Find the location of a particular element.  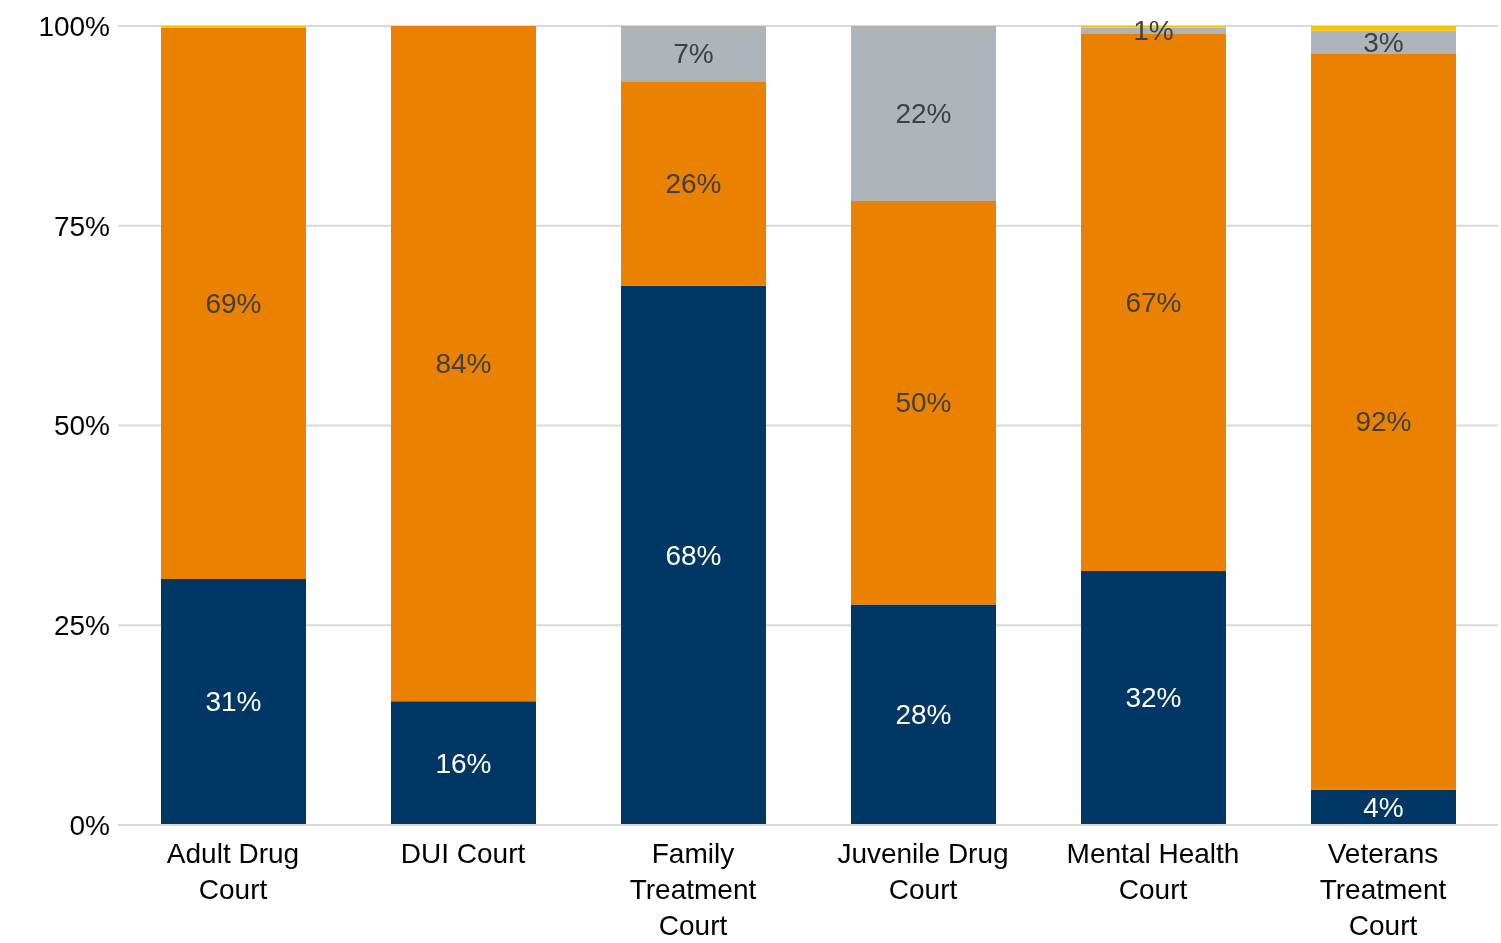

y-tick-label: 75% is located at coordinates (81, 226).